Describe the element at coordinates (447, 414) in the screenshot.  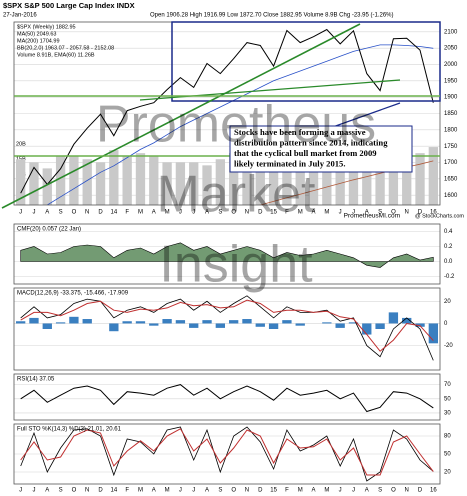
I see `y-tick-label: 30` at that location.